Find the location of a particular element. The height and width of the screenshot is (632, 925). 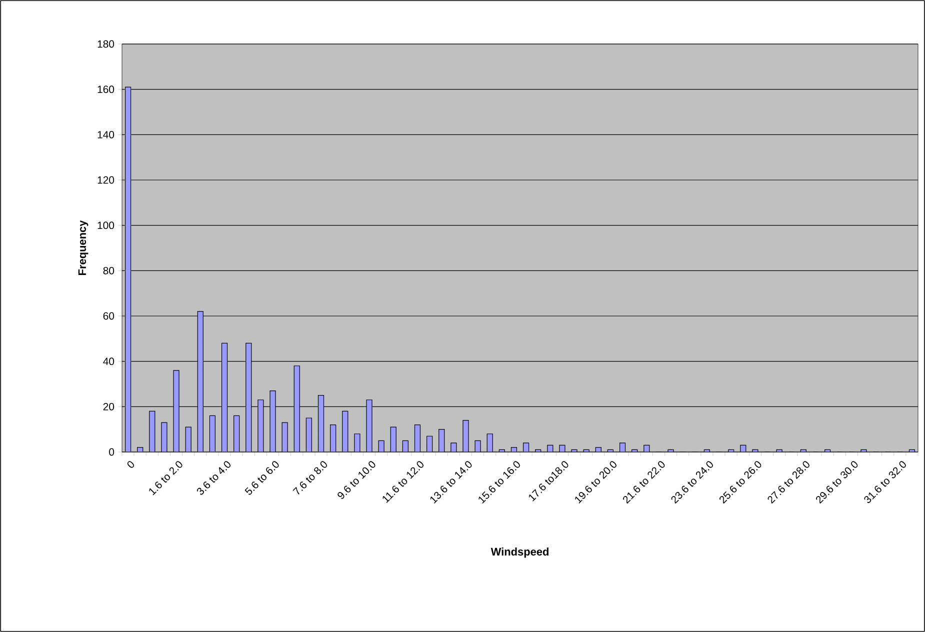

y-tick-label: 80 is located at coordinates (108, 270).